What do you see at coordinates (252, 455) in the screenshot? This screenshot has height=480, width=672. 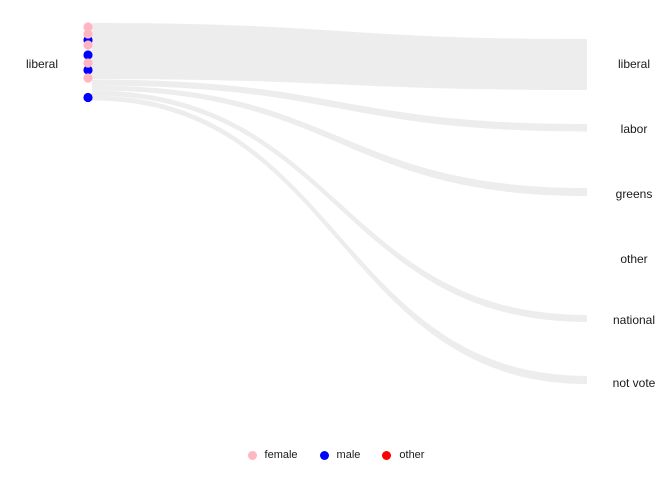 I see `female-legend-dot-icon` at bounding box center [252, 455].